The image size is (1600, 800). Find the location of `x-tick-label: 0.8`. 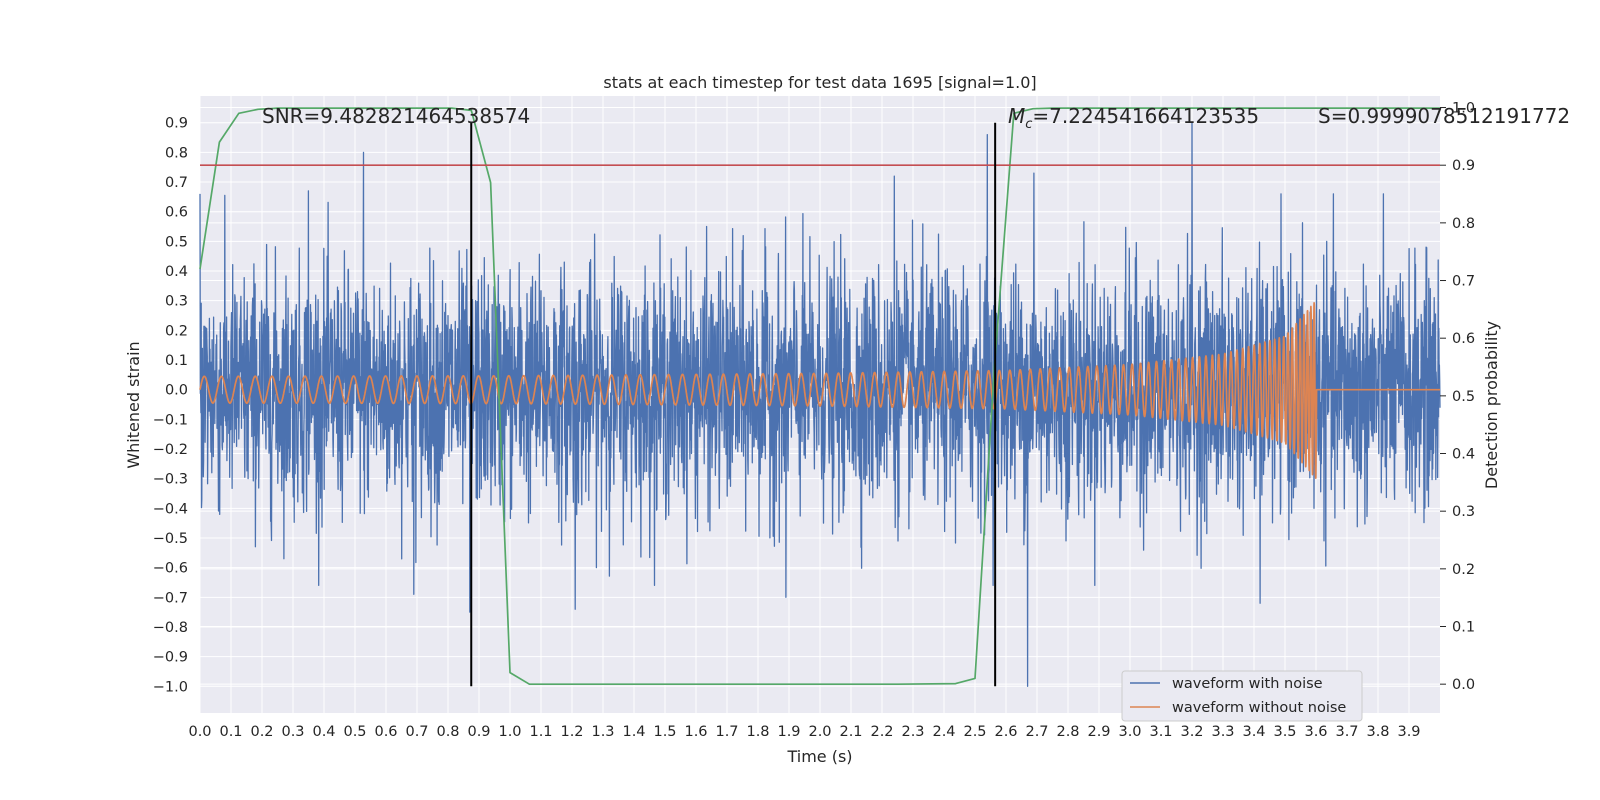

x-tick-label: 0.8 is located at coordinates (447, 732).